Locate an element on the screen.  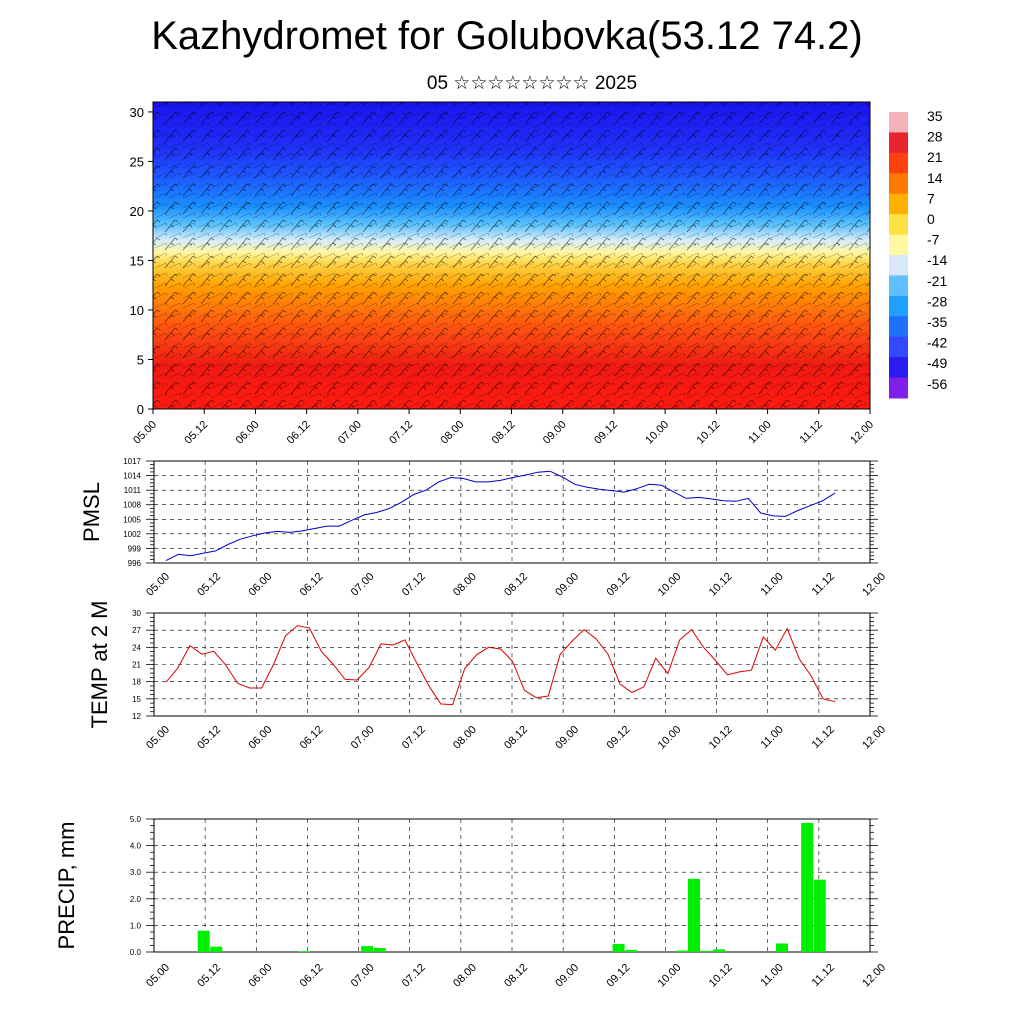
y-tick-label: 1014 is located at coordinates (132, 476).